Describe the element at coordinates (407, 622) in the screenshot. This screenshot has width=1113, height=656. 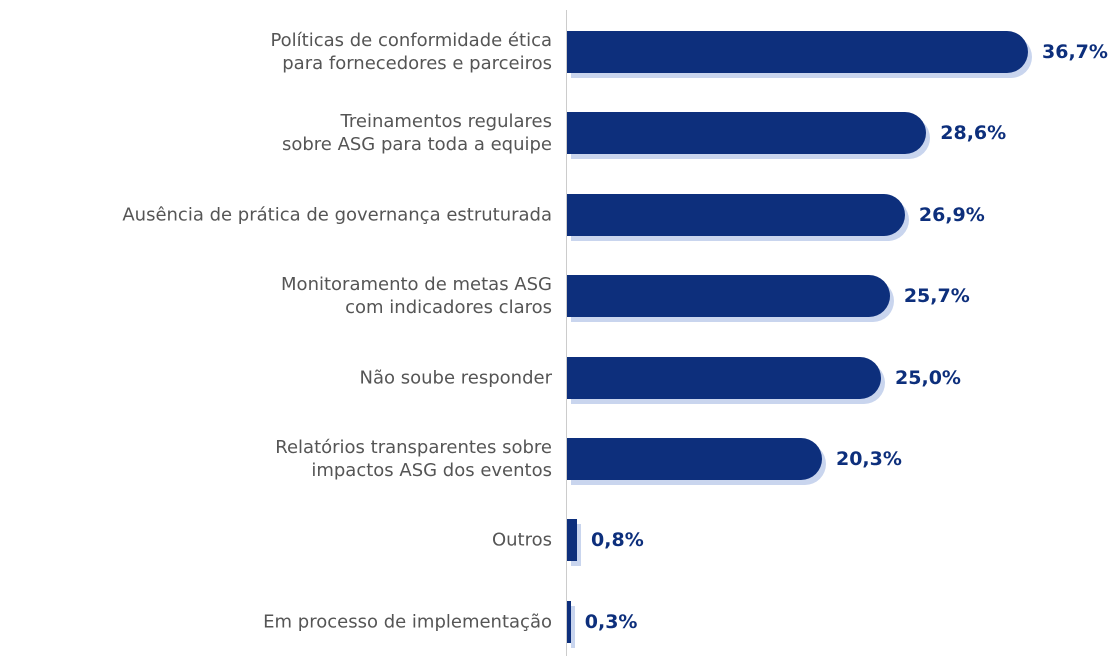
I see `category-label: Em processo de implementação` at that location.